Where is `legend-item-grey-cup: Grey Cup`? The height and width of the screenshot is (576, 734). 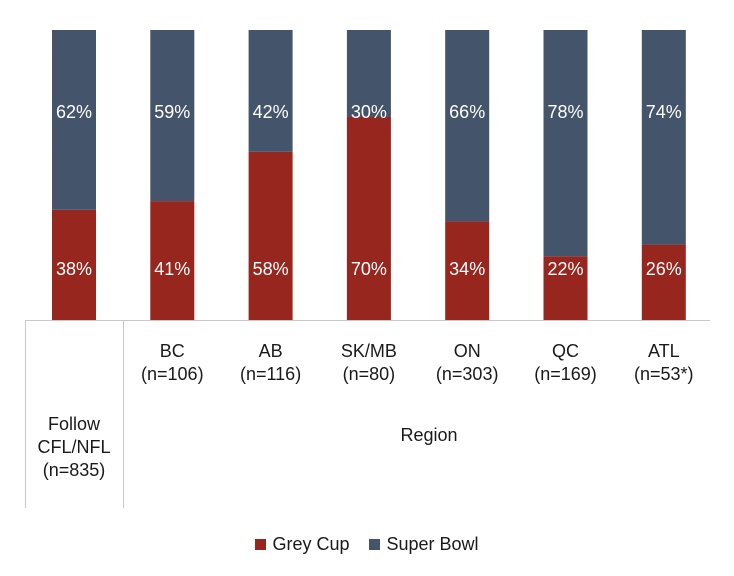
legend-item-grey-cup: Grey Cup is located at coordinates (302, 544).